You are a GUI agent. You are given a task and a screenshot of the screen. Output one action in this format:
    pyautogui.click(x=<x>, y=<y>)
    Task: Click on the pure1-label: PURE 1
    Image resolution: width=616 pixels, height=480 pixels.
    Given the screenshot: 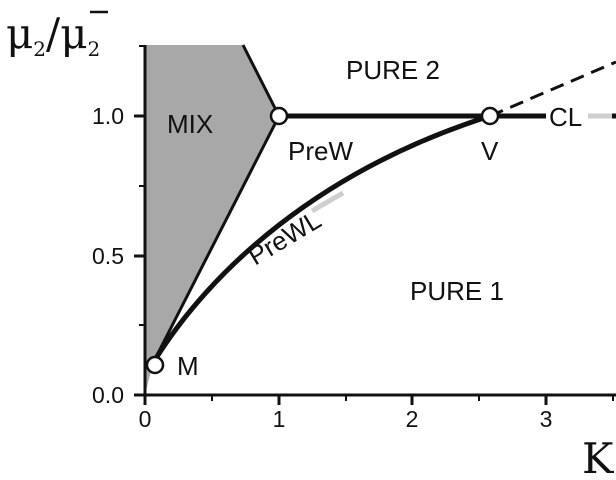 What is the action you would take?
    pyautogui.click(x=457, y=291)
    